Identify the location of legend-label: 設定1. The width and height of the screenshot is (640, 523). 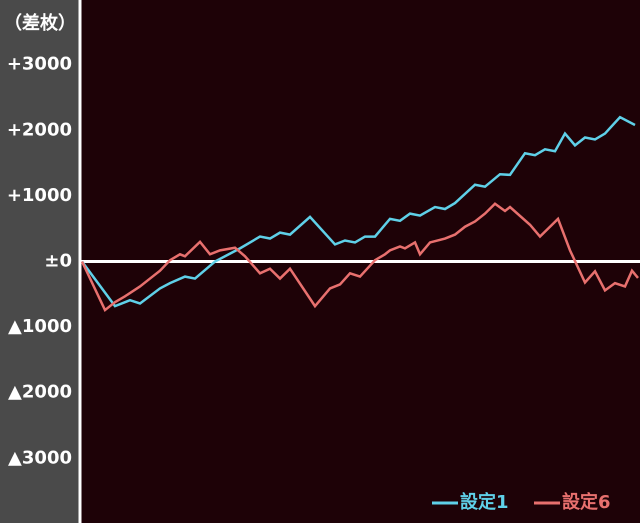
(484, 502).